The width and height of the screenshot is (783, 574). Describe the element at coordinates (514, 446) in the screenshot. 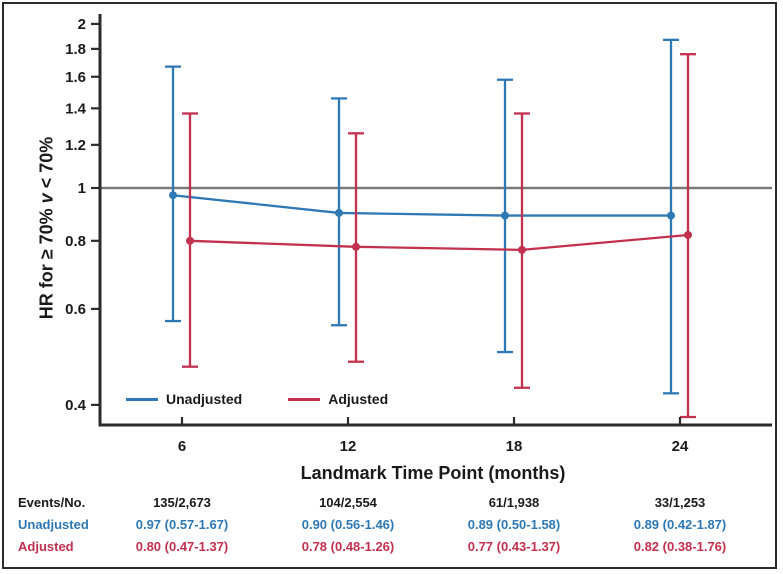

I see `x-tick-label: 18` at that location.